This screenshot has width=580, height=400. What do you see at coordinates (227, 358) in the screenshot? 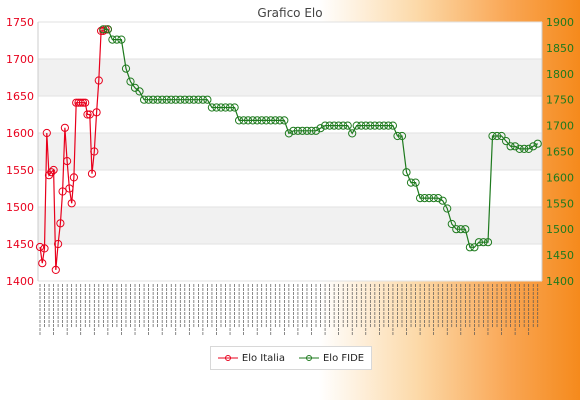
I see `legend-swatch-elo-italia` at bounding box center [227, 358].